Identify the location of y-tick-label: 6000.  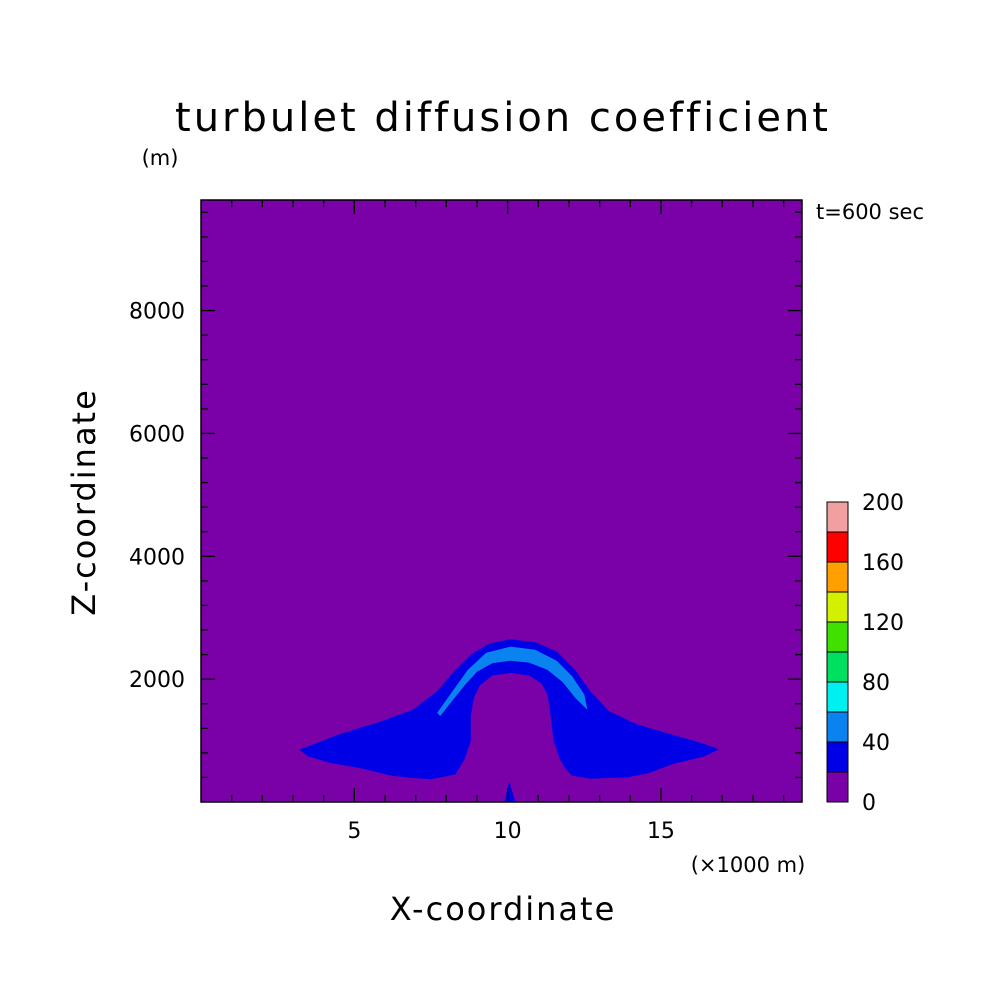
(157, 434).